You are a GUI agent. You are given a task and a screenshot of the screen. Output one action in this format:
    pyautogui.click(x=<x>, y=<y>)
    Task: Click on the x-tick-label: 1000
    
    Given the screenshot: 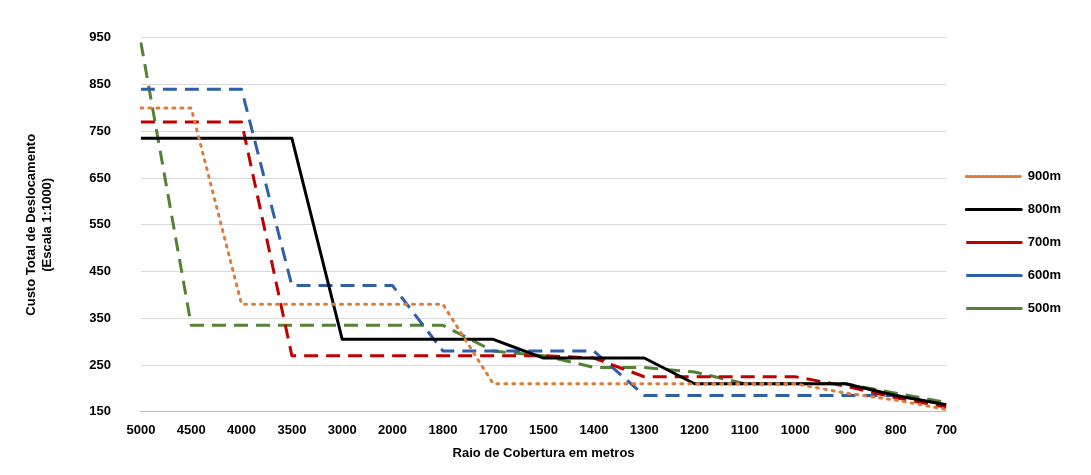 What is the action you would take?
    pyautogui.click(x=795, y=430)
    